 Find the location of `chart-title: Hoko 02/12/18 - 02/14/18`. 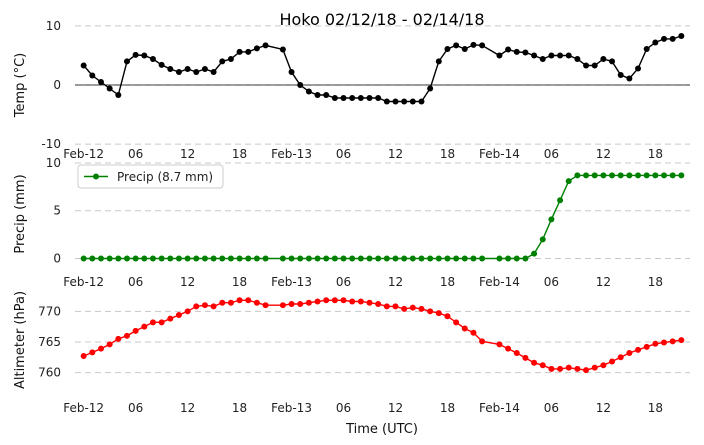

chart-title: Hoko 02/12/18 - 02/14/18 is located at coordinates (381, 19).